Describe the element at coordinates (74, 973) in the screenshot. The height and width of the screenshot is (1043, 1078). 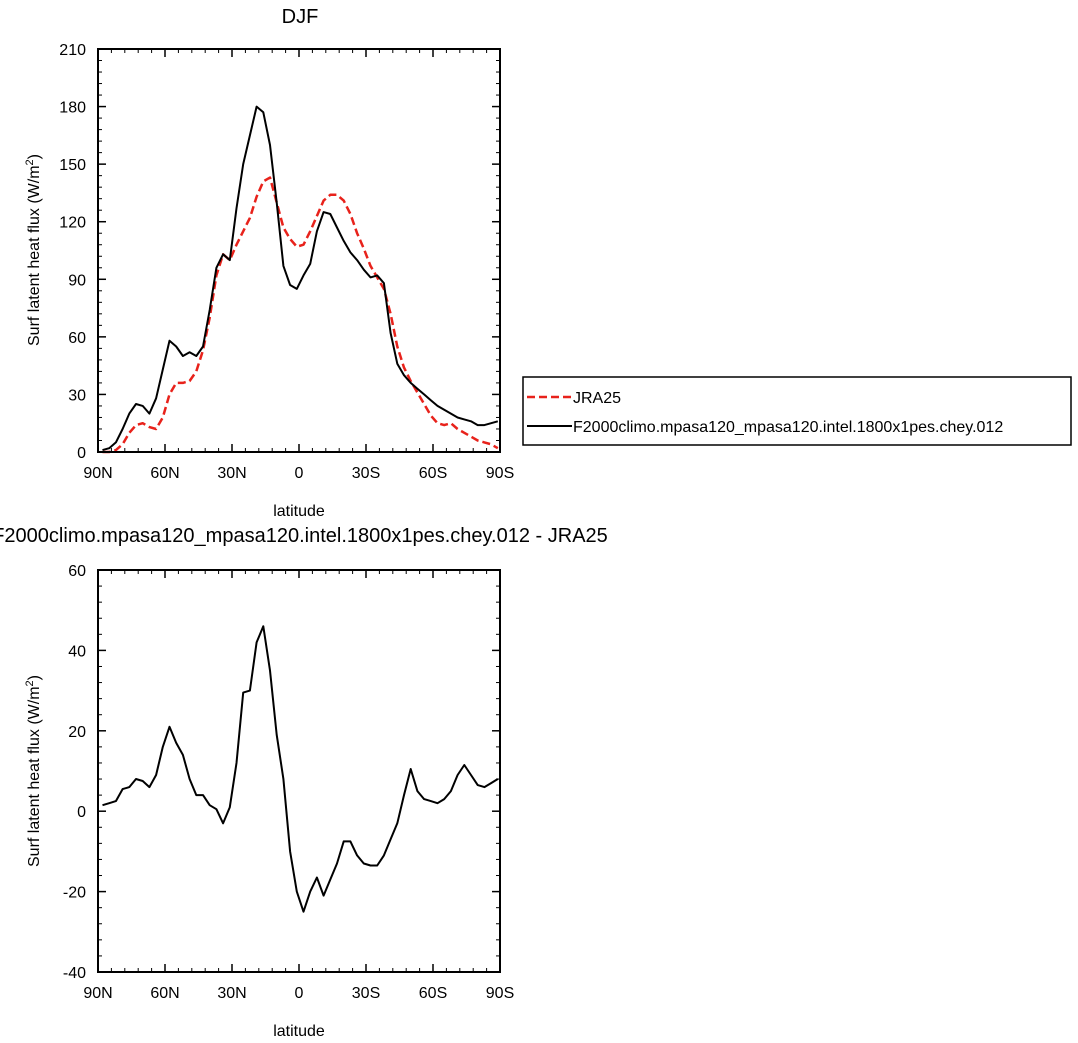
I see `bottom-y-tick-label: -40` at that location.